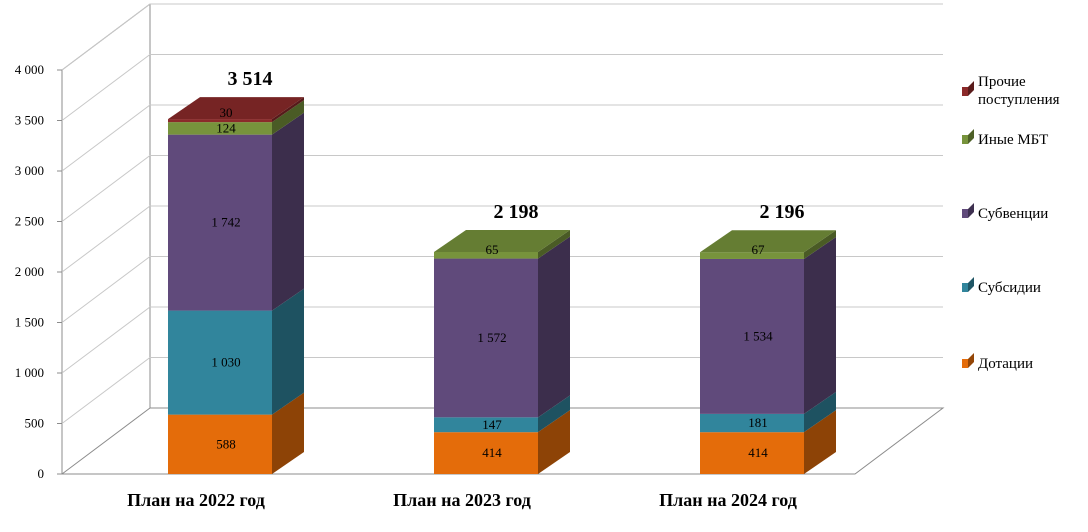 Image resolution: width=1088 pixels, height=532 pixels. Describe the element at coordinates (1009, 288) in the screenshot. I see `legend-label: Субсидии` at that location.